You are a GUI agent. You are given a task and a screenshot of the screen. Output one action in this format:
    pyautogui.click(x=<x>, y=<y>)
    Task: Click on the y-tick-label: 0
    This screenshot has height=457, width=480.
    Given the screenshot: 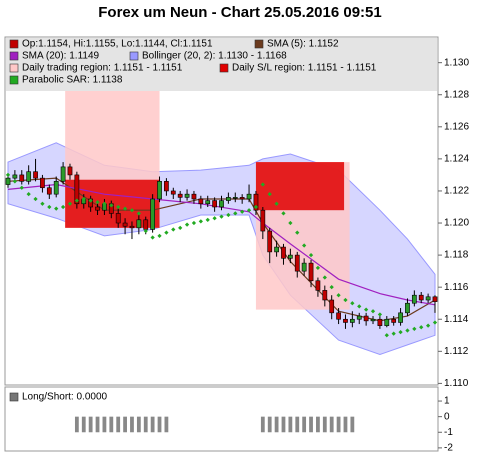 What is the action you would take?
    pyautogui.click(x=447, y=416)
    